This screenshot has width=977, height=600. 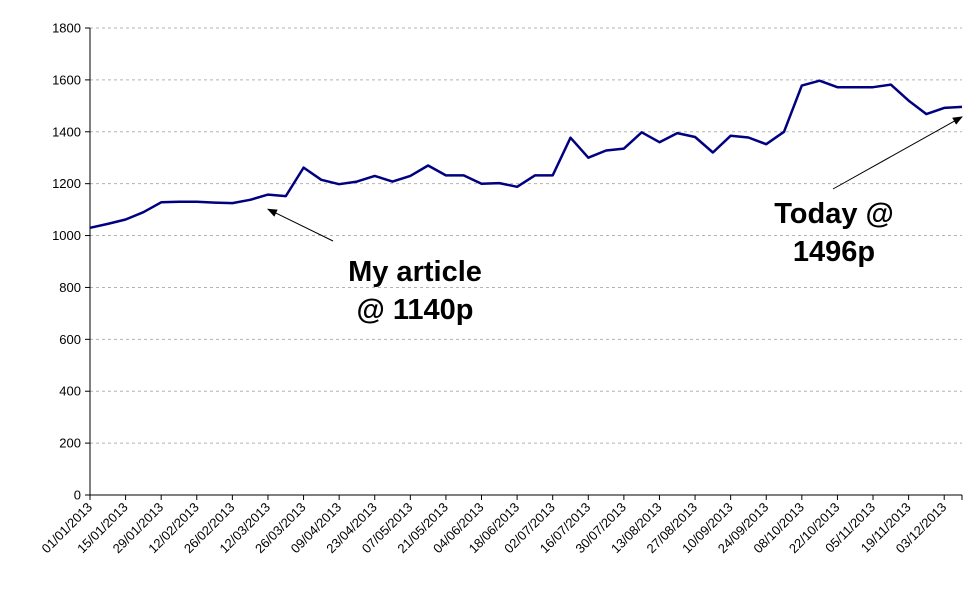 I want to click on y-tick-labels: 0 200 400 600 800 1000 1200 1400 1600 1800, so click(x=66, y=262).